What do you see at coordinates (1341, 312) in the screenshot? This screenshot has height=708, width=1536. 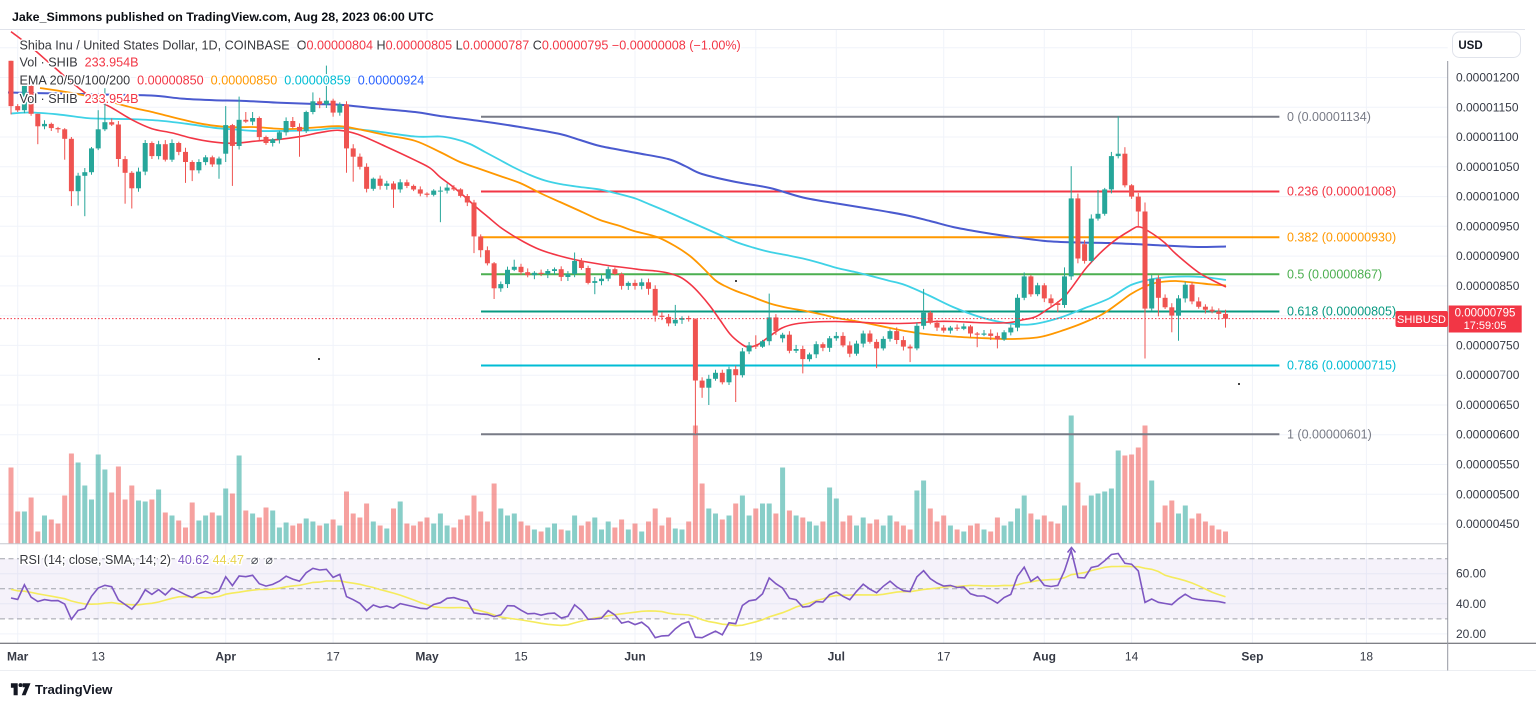 I see `svg-text: 0.618 (0.00000805)` at bounding box center [1341, 312].